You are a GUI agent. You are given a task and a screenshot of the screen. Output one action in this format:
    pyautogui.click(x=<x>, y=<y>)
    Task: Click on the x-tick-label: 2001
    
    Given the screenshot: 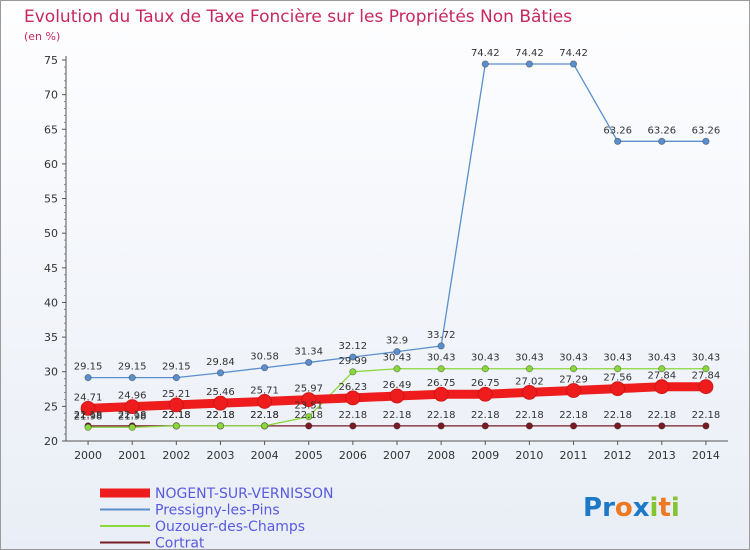 What is the action you would take?
    pyautogui.click(x=132, y=455)
    